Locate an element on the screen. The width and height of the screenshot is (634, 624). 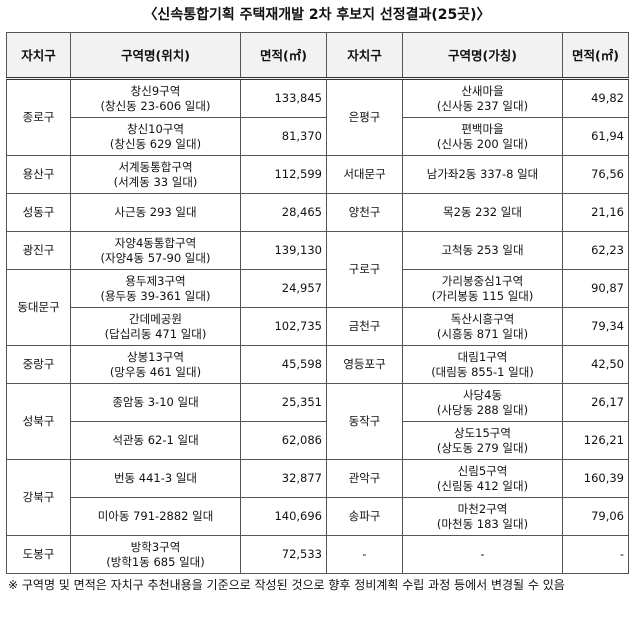
district-cell: 동대문구 is located at coordinates (38, 307).